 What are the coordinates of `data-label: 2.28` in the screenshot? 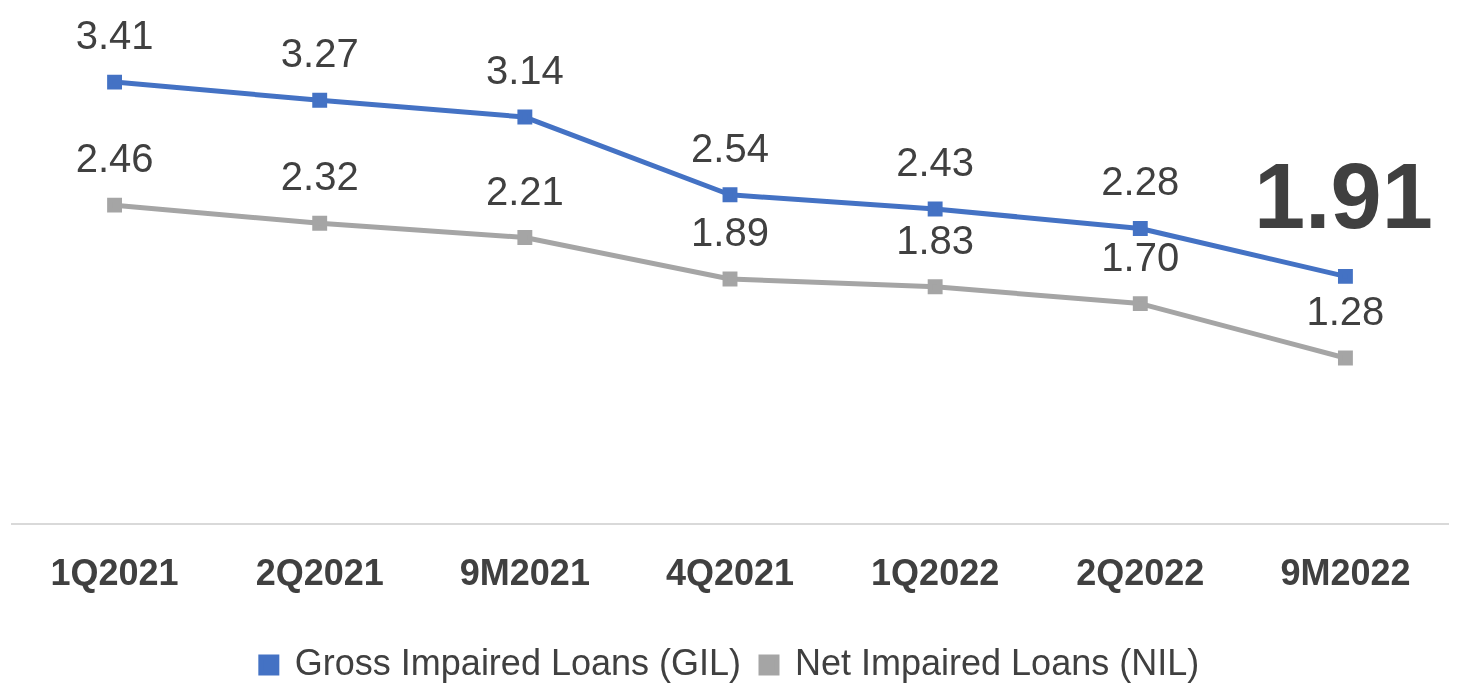 It's located at (1140, 181).